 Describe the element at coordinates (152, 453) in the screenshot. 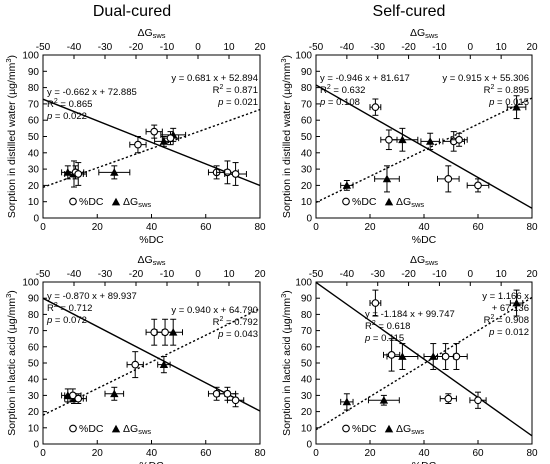

I see `x-tick-label: 40` at that location.